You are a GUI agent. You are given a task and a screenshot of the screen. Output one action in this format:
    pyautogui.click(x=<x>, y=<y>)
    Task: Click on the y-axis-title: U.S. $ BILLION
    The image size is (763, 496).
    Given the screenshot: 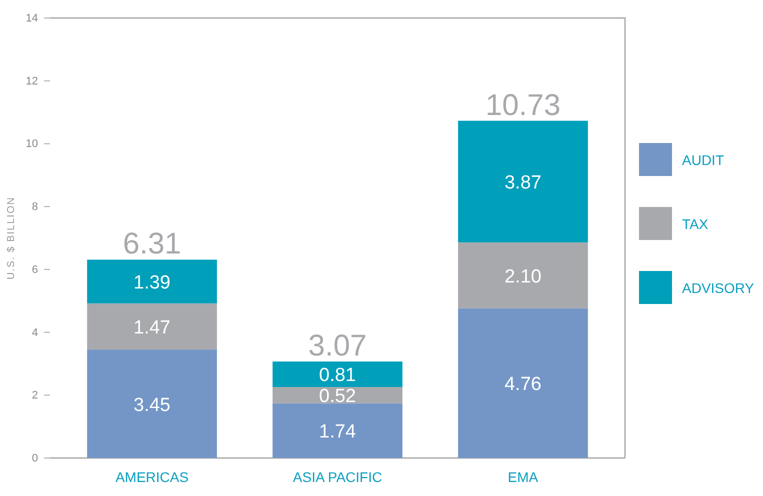 What is the action you would take?
    pyautogui.click(x=11, y=238)
    